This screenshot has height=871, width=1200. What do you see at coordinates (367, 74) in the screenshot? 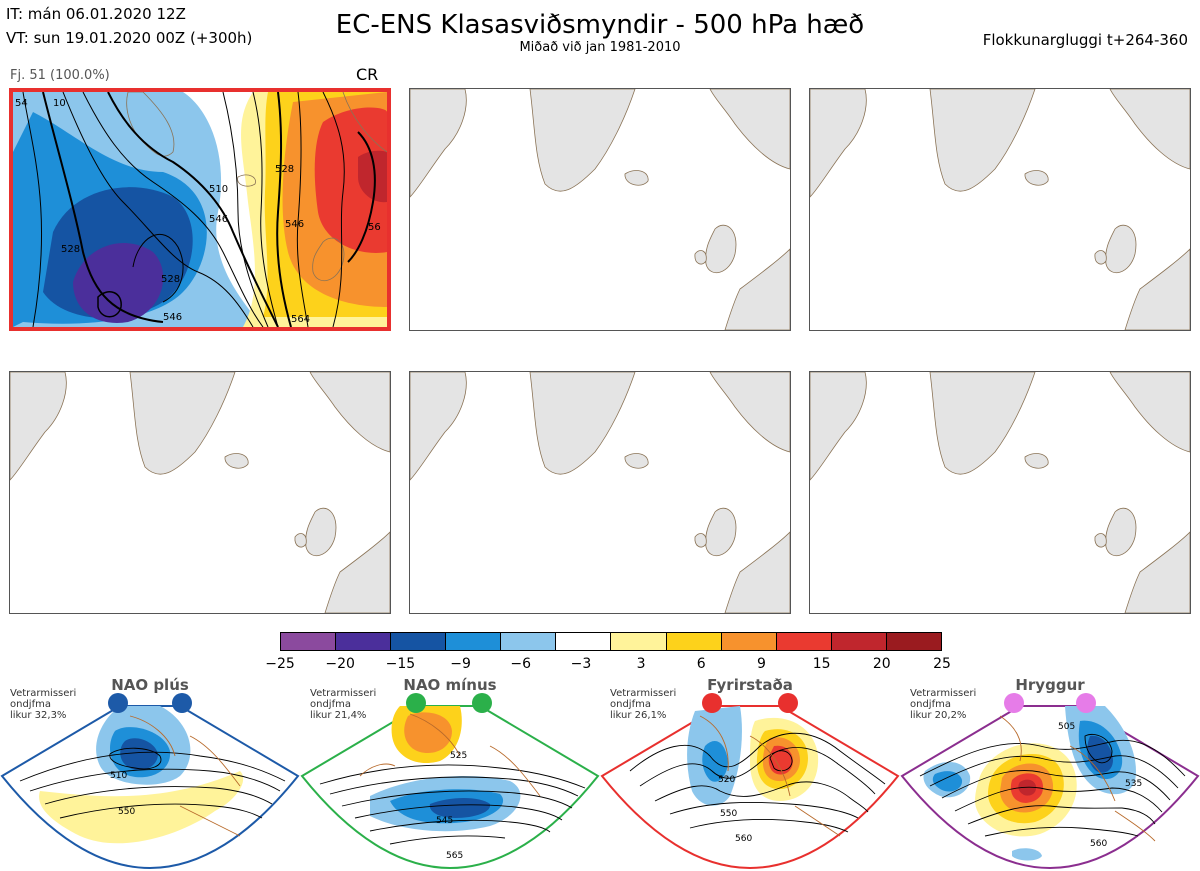
I see `regime-code-label: CR` at bounding box center [367, 74].